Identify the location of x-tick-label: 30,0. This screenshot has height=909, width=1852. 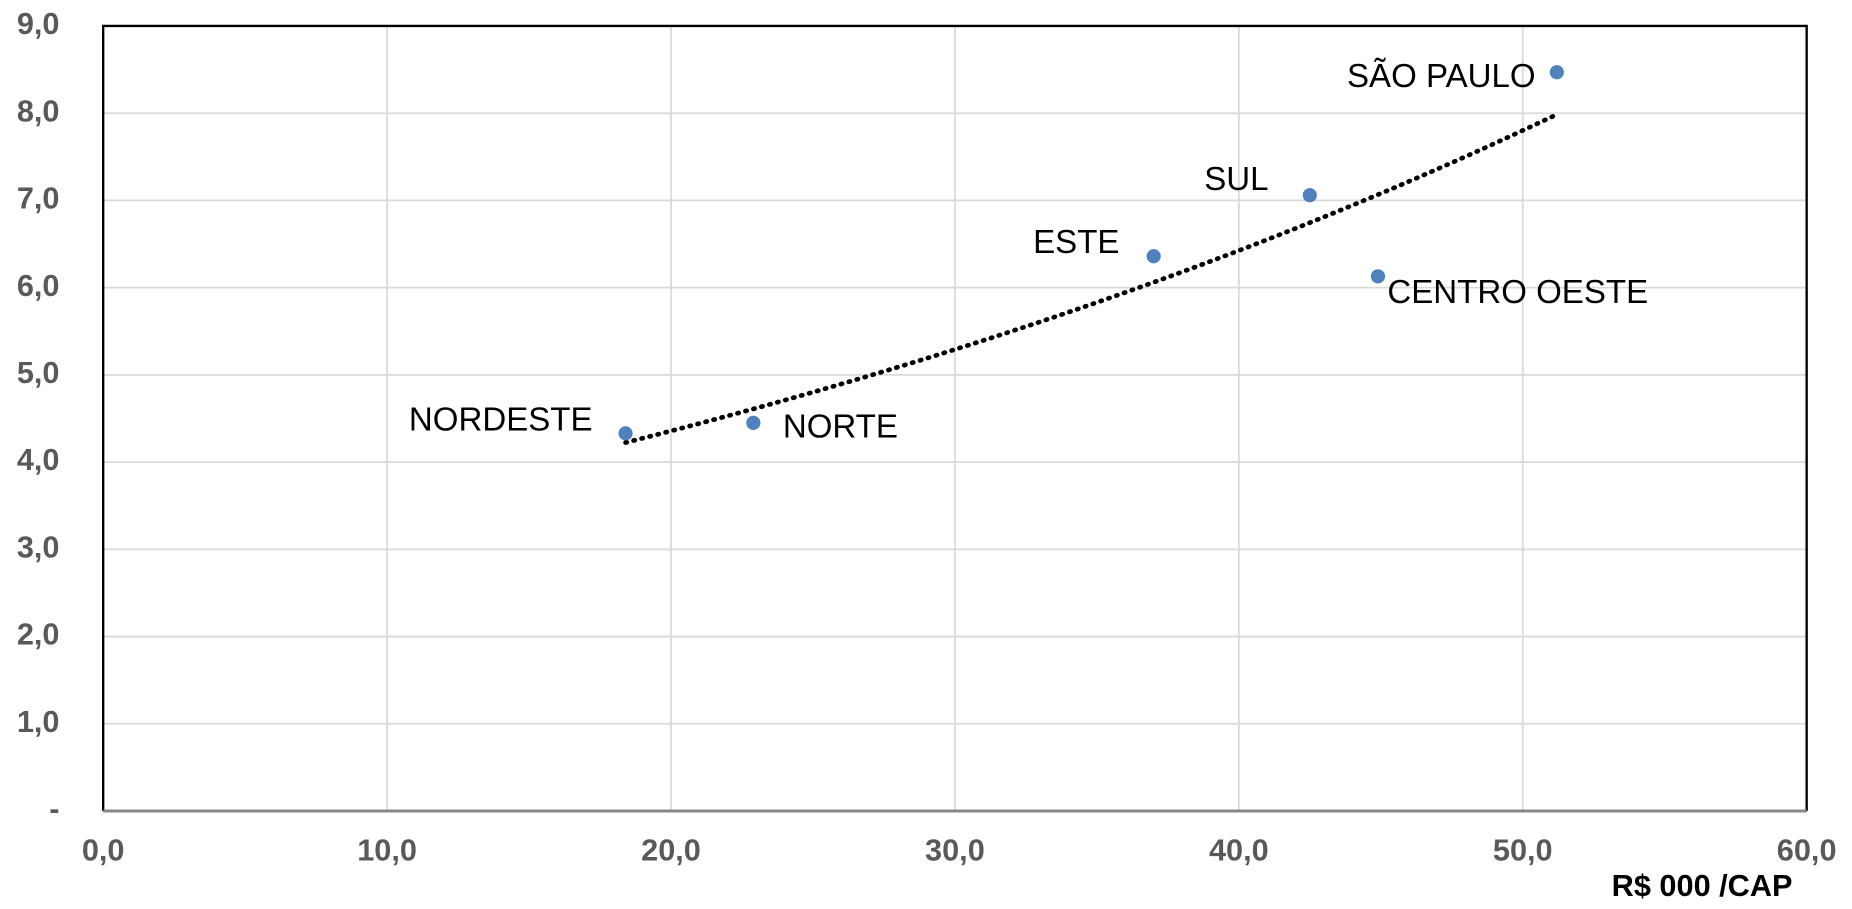
(955, 849).